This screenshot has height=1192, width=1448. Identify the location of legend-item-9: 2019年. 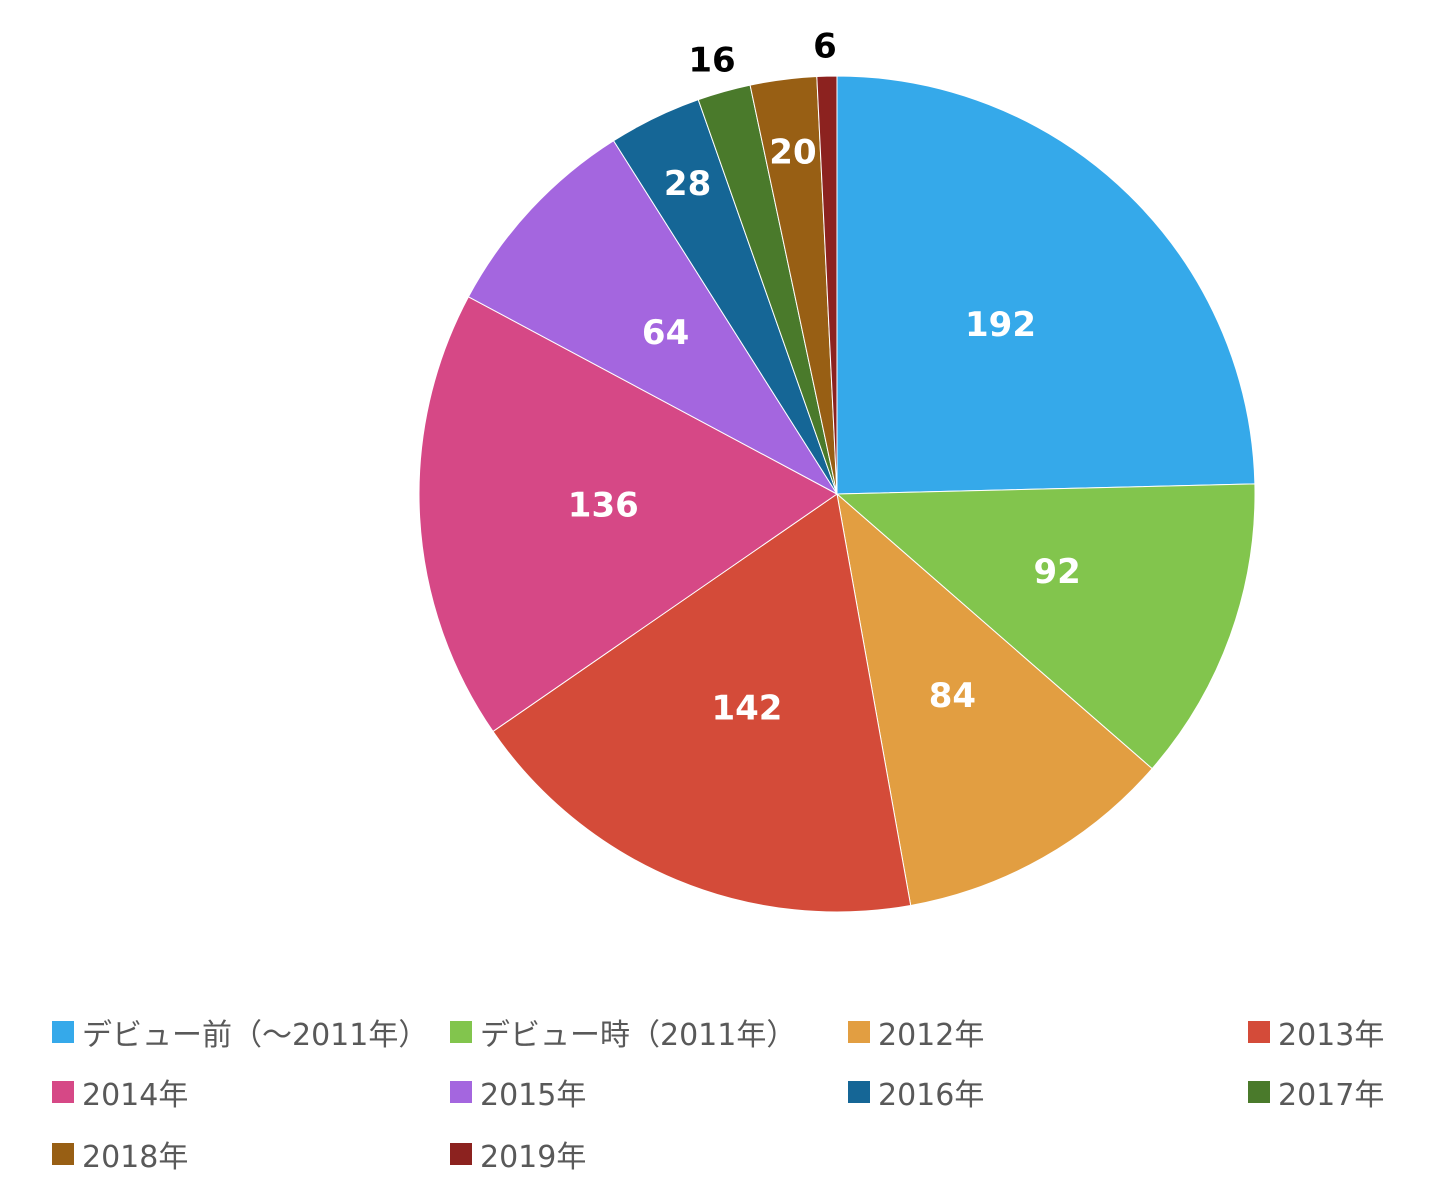
(518, 1154).